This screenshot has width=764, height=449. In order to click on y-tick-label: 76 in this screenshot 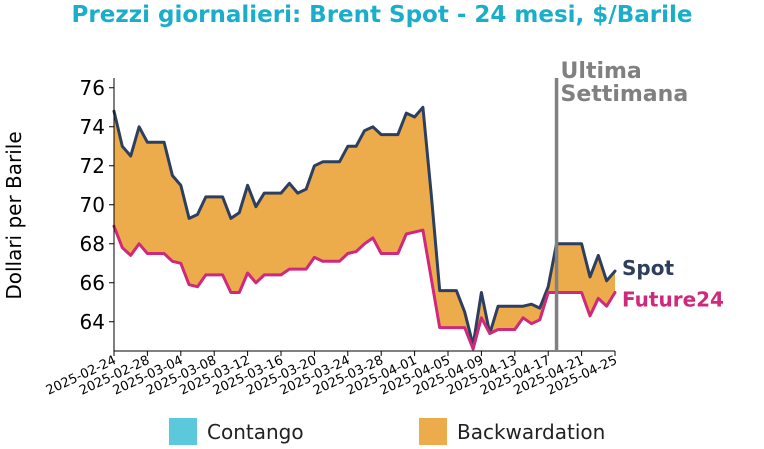, I will do `click(92, 88)`.